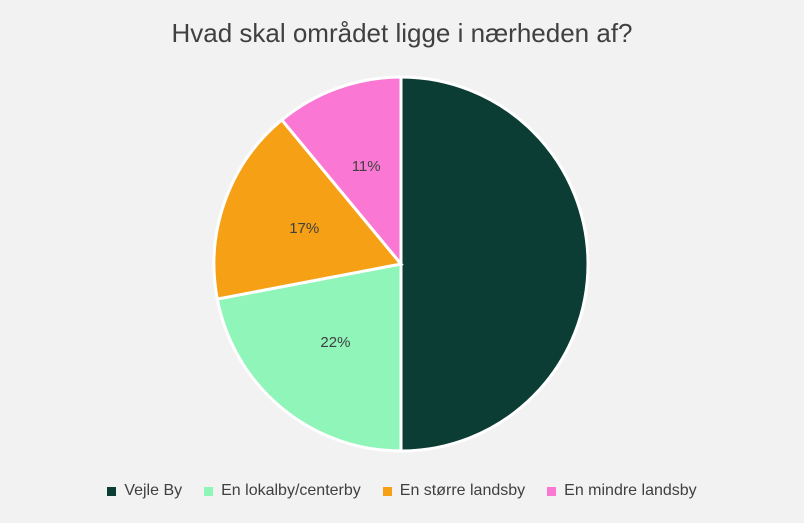 This screenshot has height=523, width=804. I want to click on legend-label: En større landsby, so click(462, 490).